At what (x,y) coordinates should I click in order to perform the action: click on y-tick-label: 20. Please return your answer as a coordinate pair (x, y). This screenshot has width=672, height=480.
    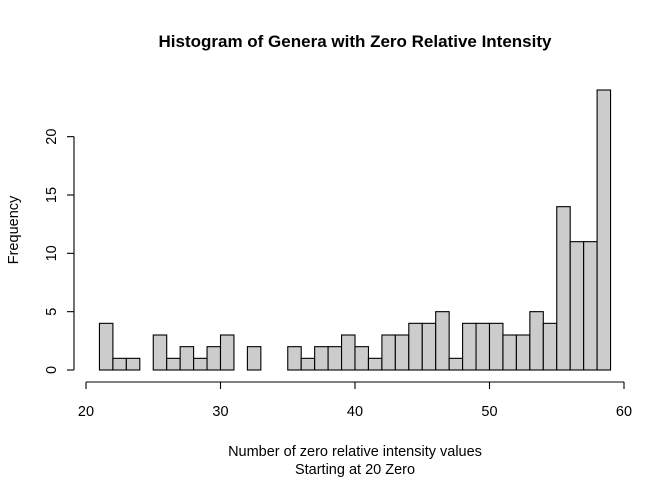
    Looking at the image, I should click on (52, 137).